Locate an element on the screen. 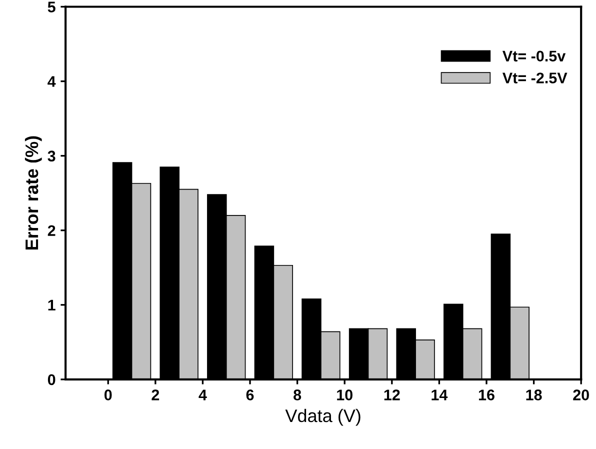 Image resolution: width=596 pixels, height=449 pixels. y-tick-label: 3 is located at coordinates (52, 156).